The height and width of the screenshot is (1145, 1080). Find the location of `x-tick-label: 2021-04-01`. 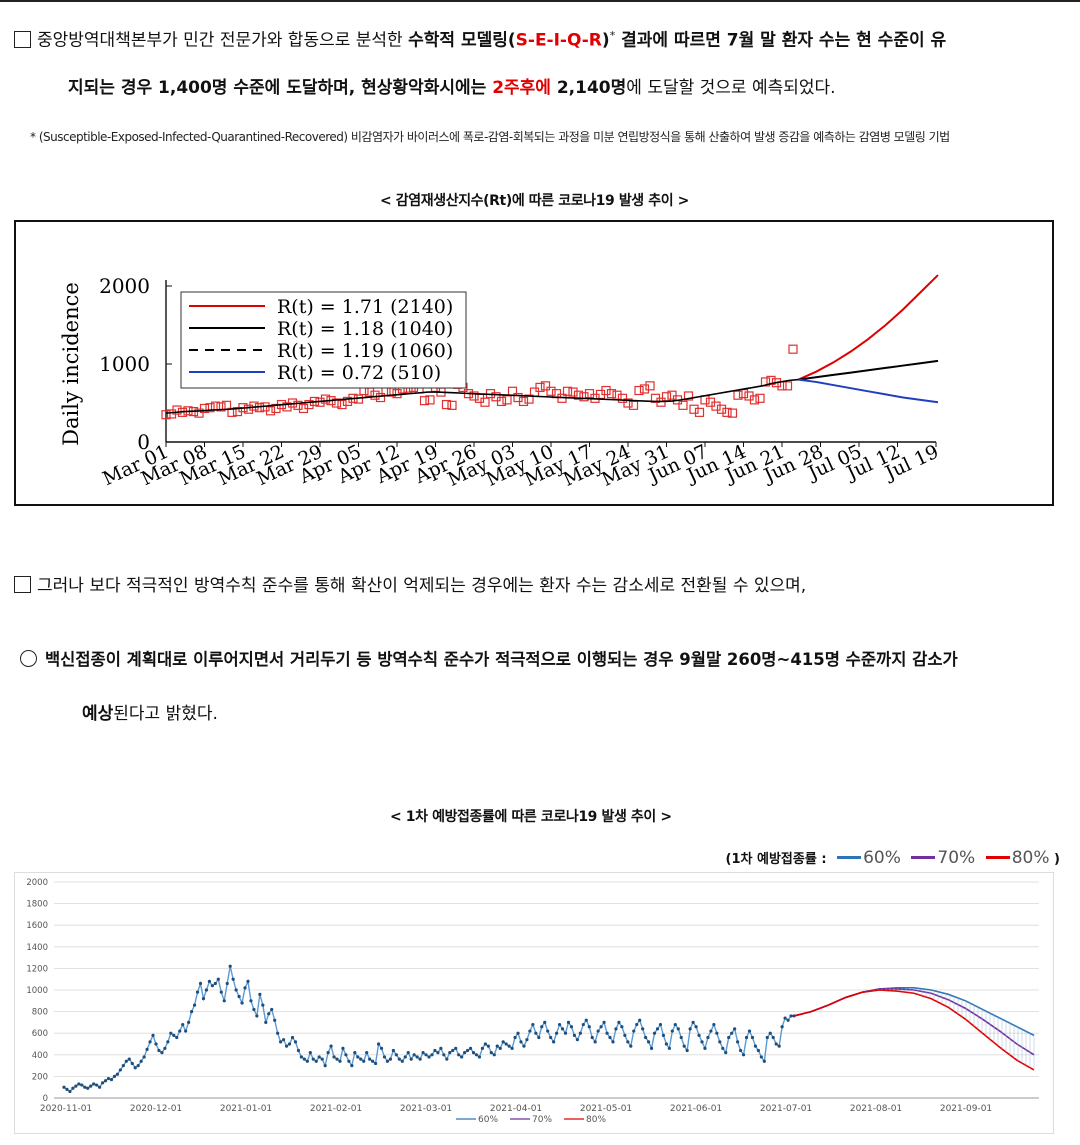

x-tick-label: 2021-04-01 is located at coordinates (516, 1109).